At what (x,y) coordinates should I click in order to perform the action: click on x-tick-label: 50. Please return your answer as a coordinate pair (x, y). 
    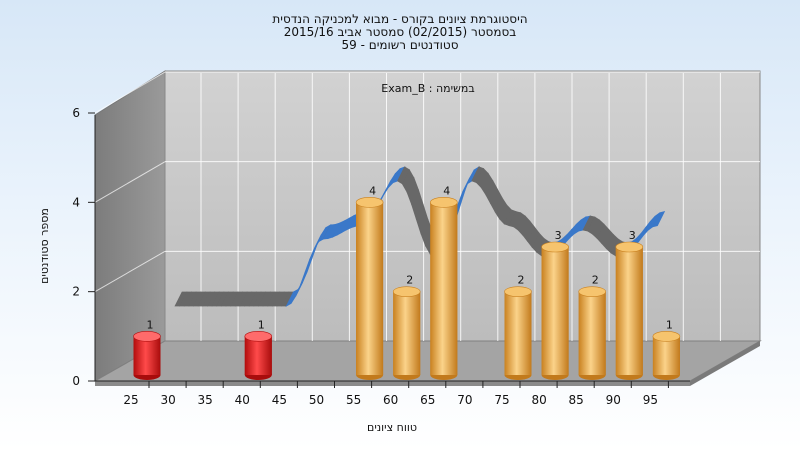
    Looking at the image, I should click on (316, 400).